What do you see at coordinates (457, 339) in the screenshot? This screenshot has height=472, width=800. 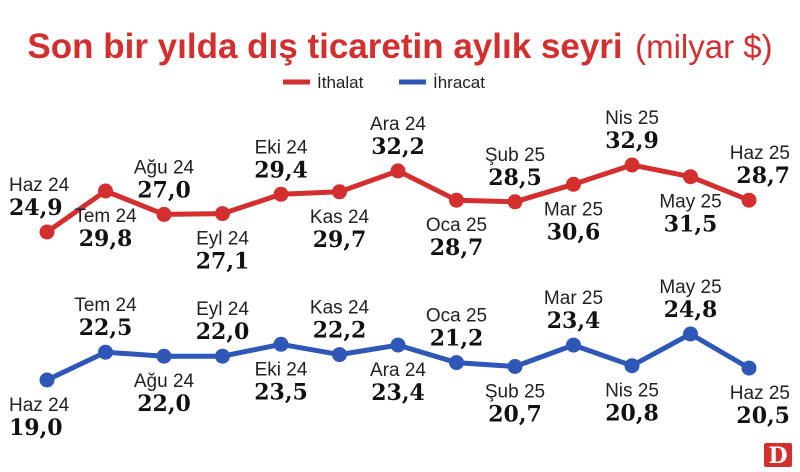 I see `data-label-value: 21,2` at bounding box center [457, 339].